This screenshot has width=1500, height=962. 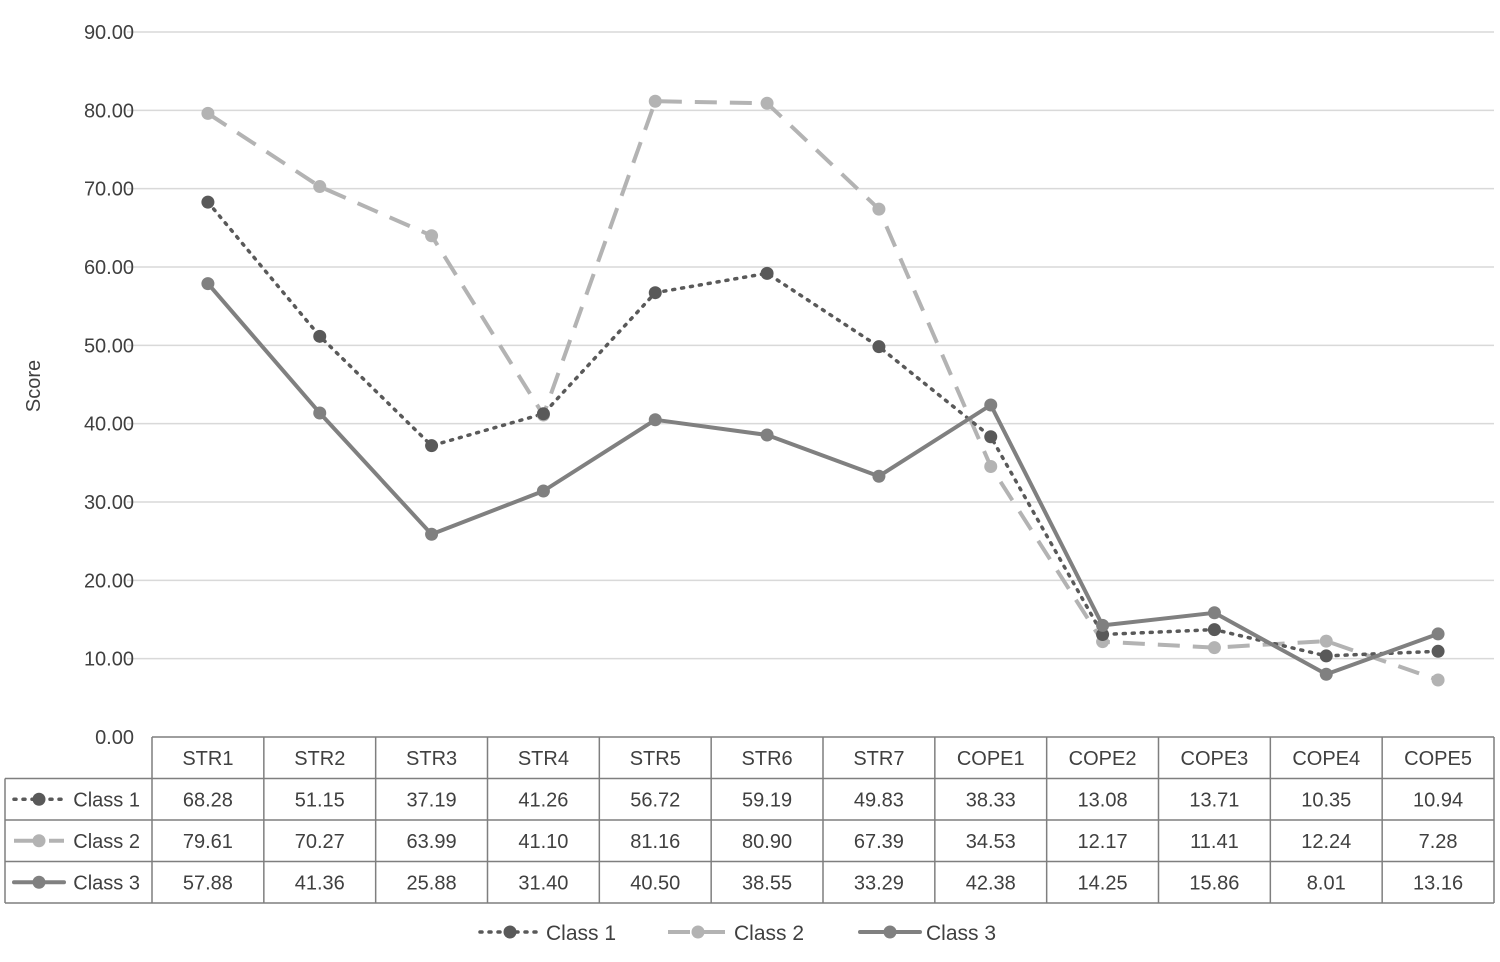 What do you see at coordinates (991, 842) in the screenshot?
I see `table-cell-value: 34.53` at bounding box center [991, 842].